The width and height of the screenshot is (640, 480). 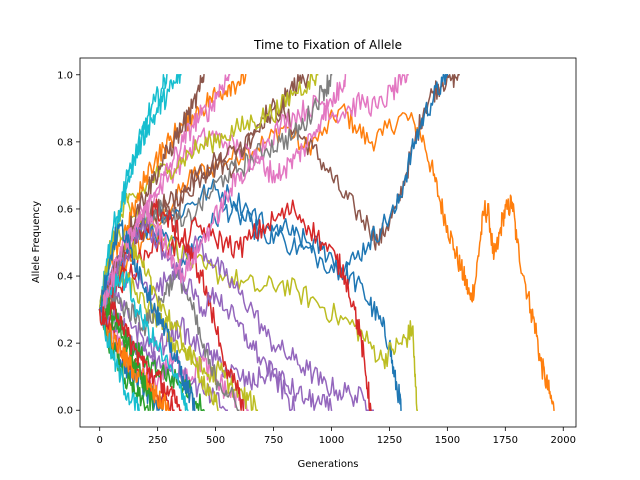 What do you see at coordinates (100, 440) in the screenshot?
I see `x-tick-label: 0` at bounding box center [100, 440].